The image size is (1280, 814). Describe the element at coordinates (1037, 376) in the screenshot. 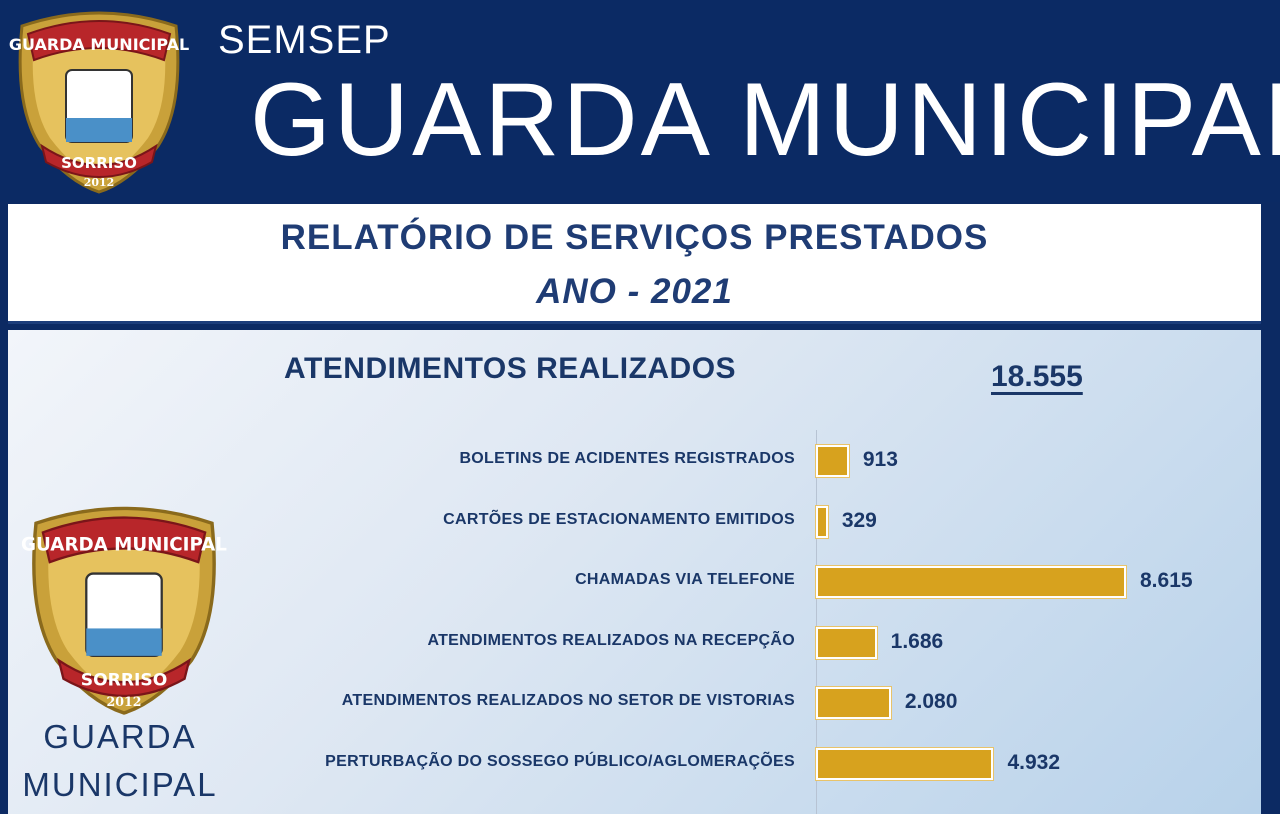

I see `total-value: 18.555` at that location.